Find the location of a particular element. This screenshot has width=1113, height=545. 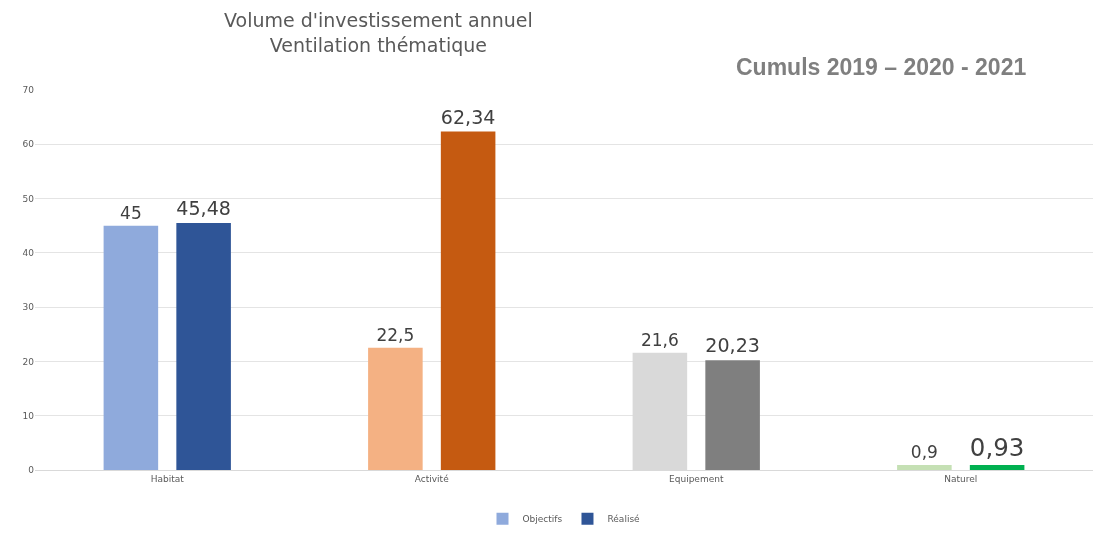

data-label: 62,34 is located at coordinates (468, 116).